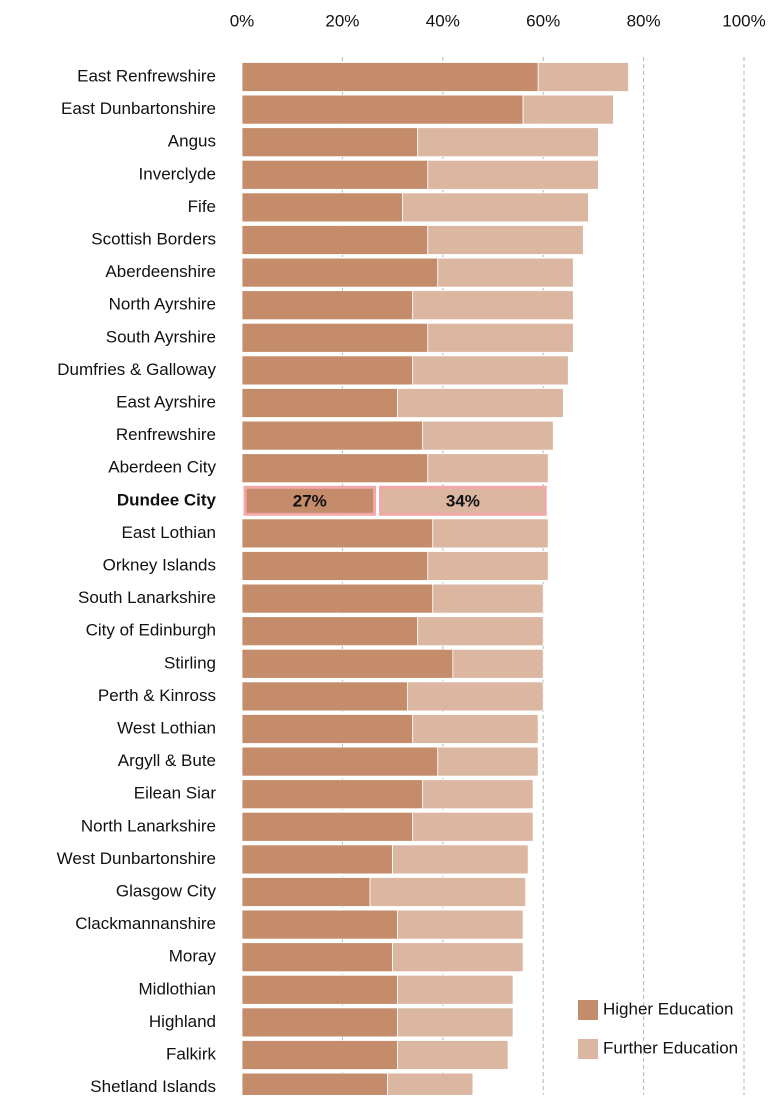 This screenshot has height=1100, width=777. What do you see at coordinates (148, 825) in the screenshot?
I see `y-tick-label: North Lanarkshire` at bounding box center [148, 825].